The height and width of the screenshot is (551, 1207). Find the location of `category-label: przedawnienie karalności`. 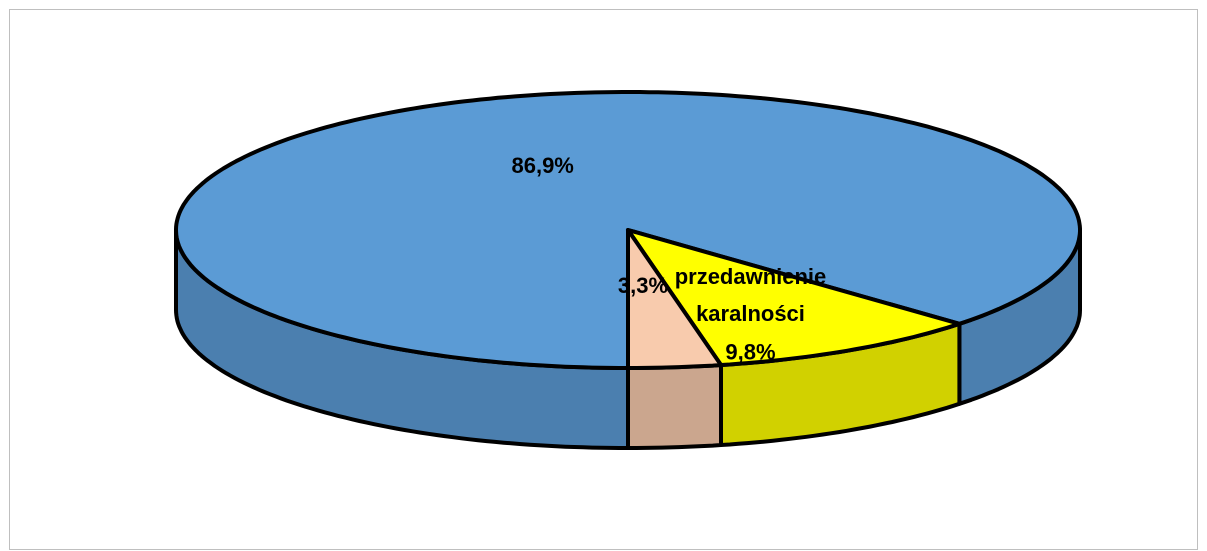

category-label: przedawnienie karalności is located at coordinates (751, 295).